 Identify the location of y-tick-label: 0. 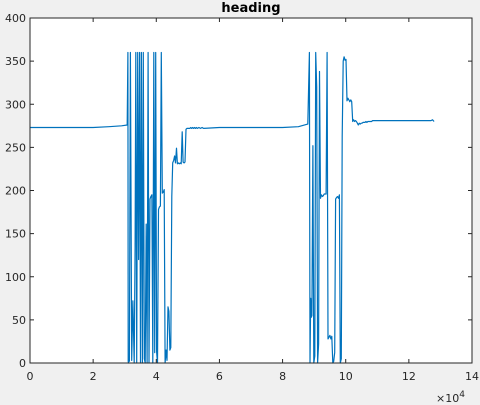
(22, 363).